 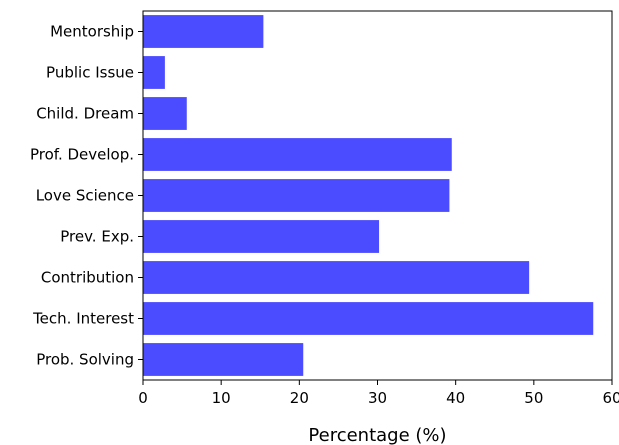 I want to click on x-tick-label: 30, so click(x=377, y=398).